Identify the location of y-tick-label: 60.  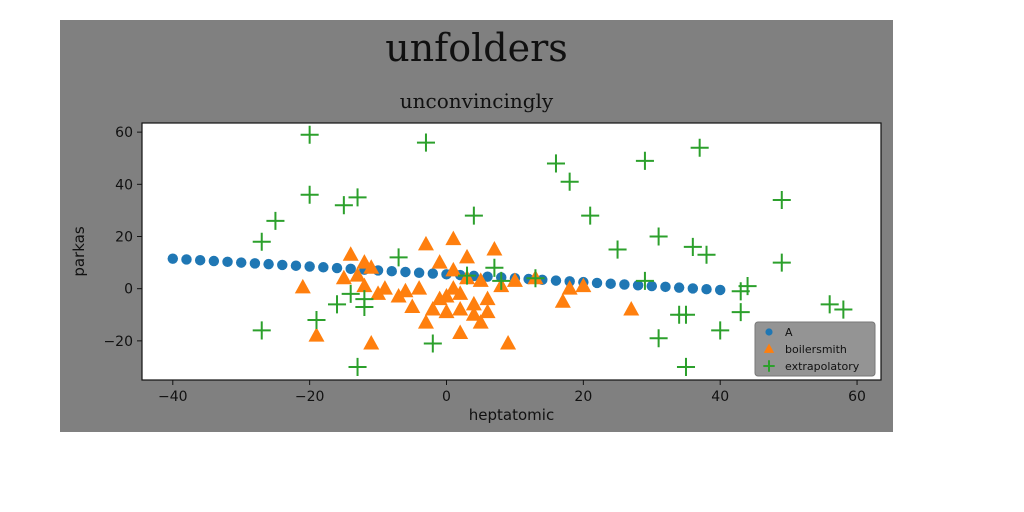
(124, 133).